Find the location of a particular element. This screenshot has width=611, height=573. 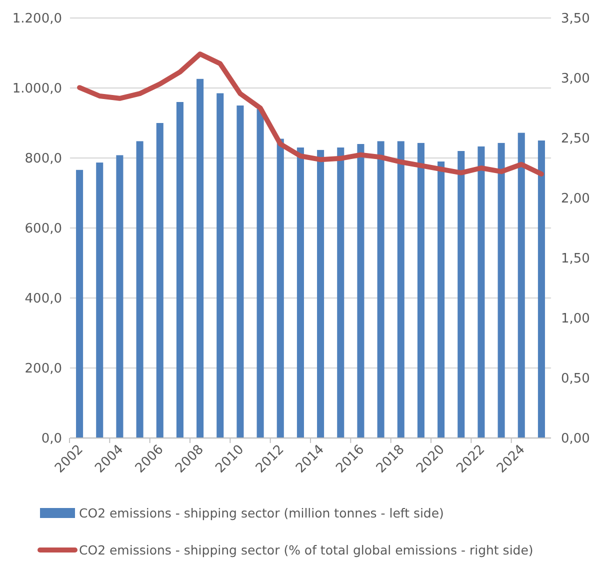

y-tick-label: 1.000,0 is located at coordinates (37, 89).